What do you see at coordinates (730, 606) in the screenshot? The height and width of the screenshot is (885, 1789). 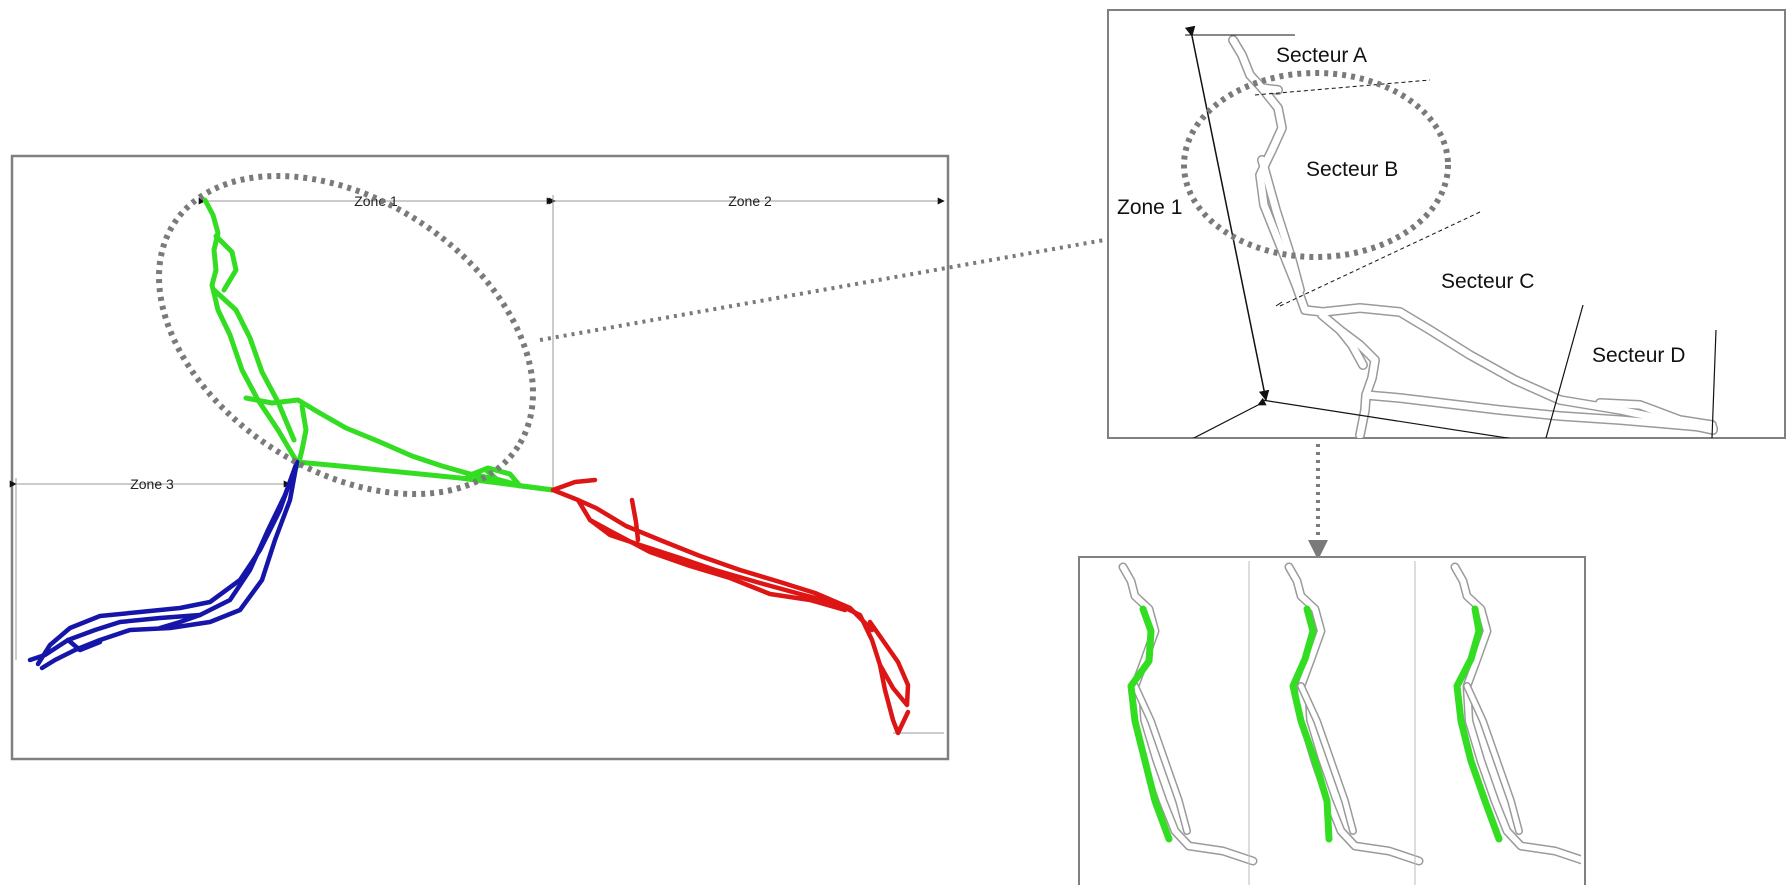 I see `zone-2-network` at bounding box center [730, 606].